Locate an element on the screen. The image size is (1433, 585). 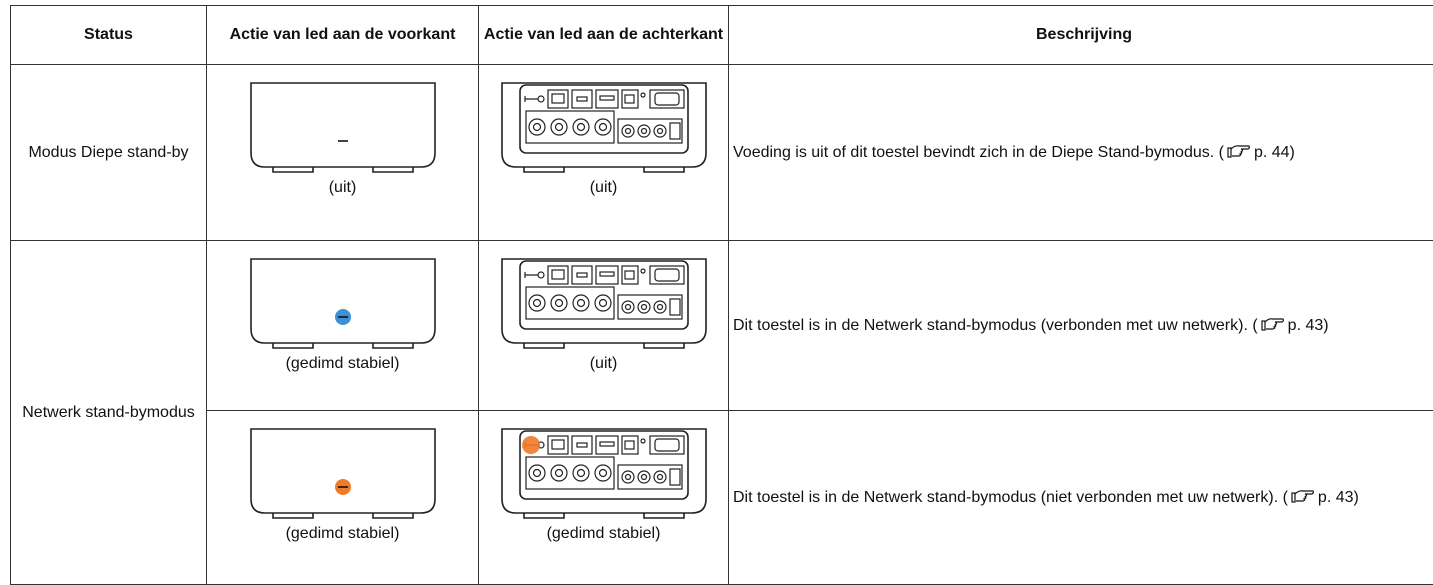
device-body is located at coordinates (343, 301).